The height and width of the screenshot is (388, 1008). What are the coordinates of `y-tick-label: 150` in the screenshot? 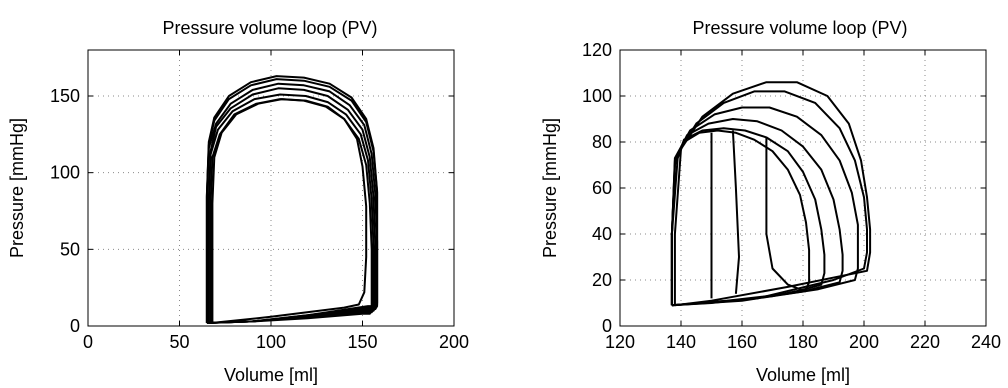 It's located at (65, 96).